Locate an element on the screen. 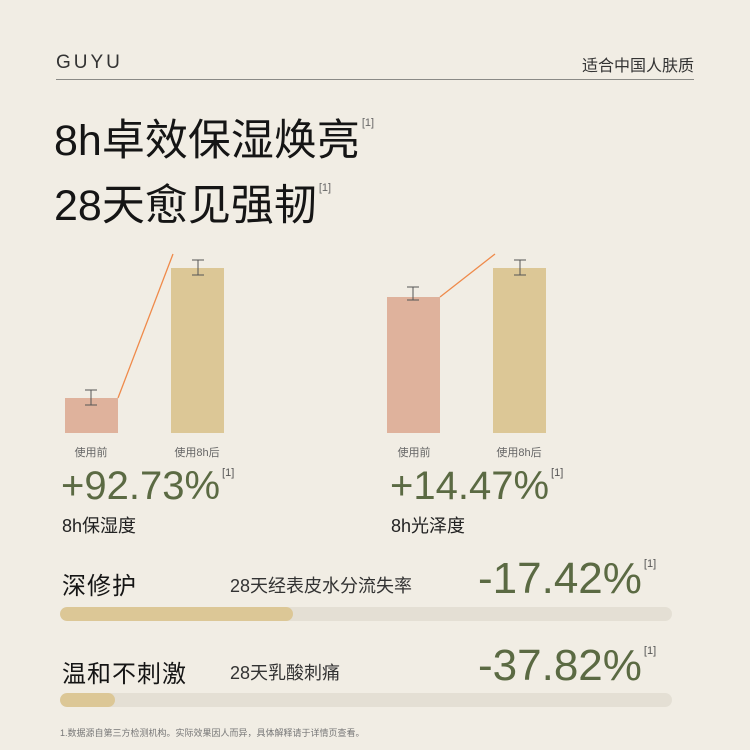 Image resolution: width=750 pixels, height=750 pixels. radiance-after-bar is located at coordinates (519, 350).